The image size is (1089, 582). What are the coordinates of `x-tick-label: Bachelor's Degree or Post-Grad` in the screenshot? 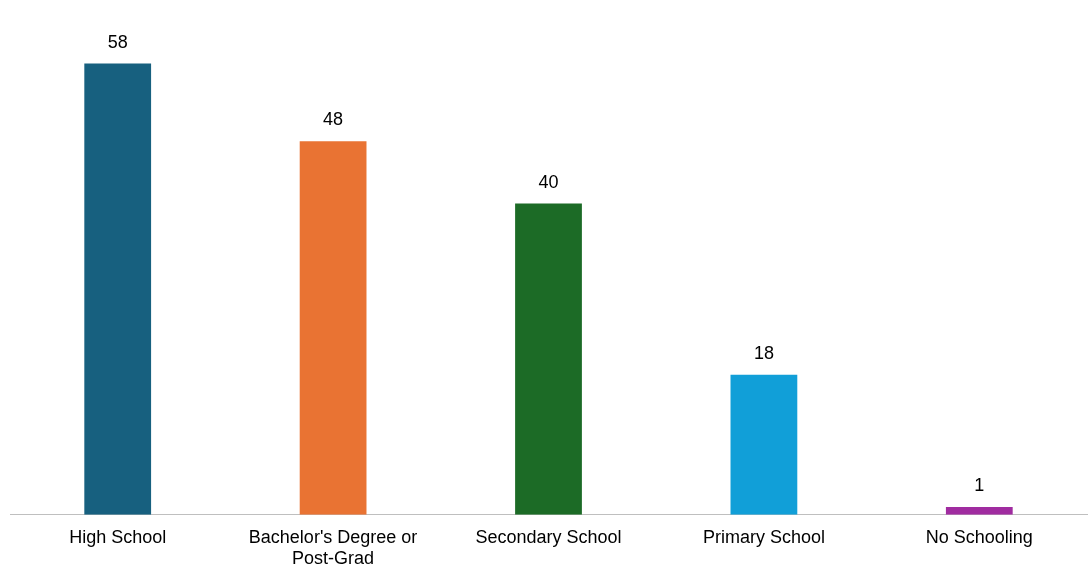 It's located at (333, 547).